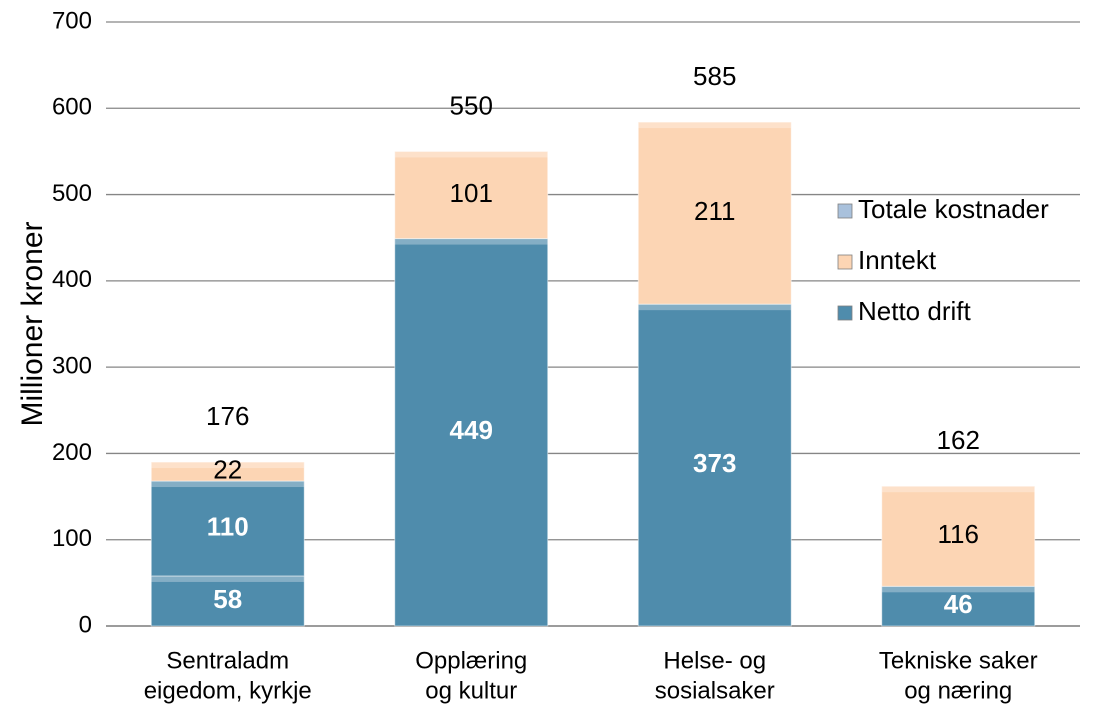 The width and height of the screenshot is (1101, 713). I want to click on data-label: 58, so click(227, 599).